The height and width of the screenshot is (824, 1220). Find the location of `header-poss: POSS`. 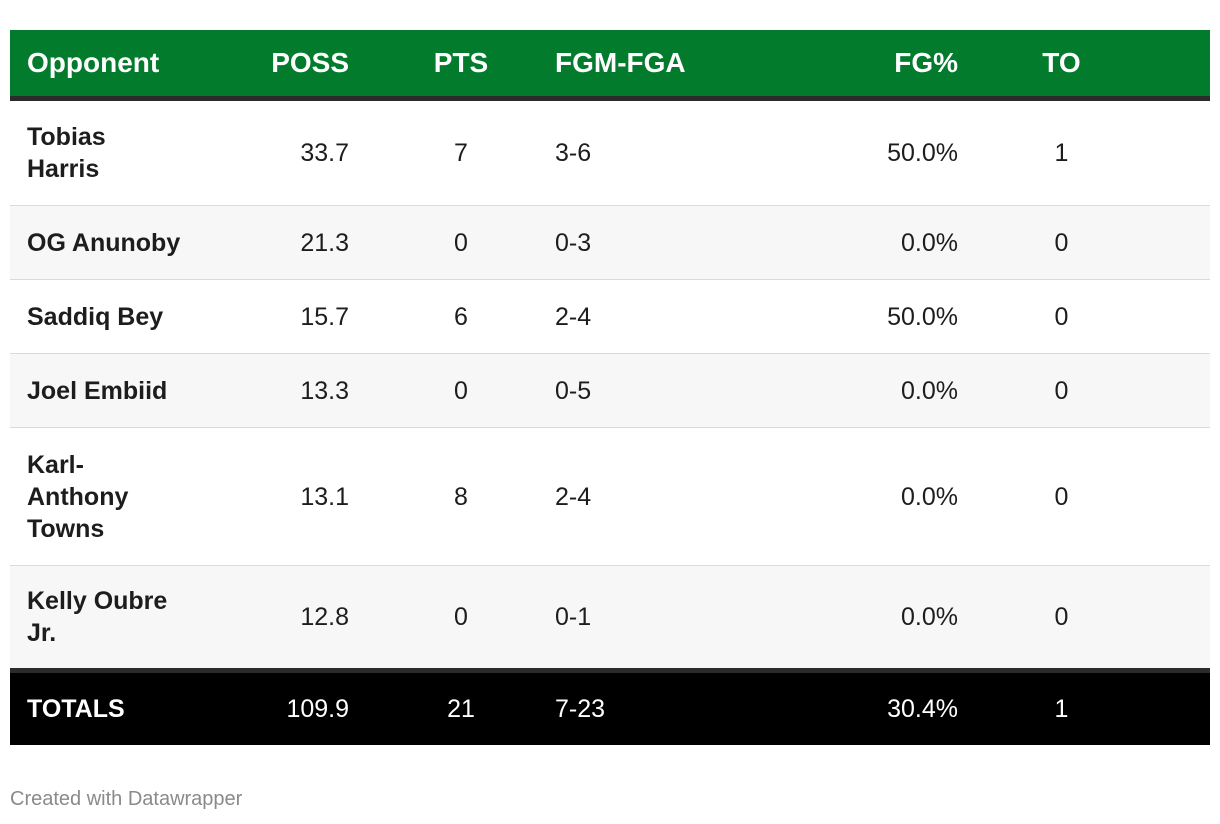

header-poss: POSS is located at coordinates (280, 65).